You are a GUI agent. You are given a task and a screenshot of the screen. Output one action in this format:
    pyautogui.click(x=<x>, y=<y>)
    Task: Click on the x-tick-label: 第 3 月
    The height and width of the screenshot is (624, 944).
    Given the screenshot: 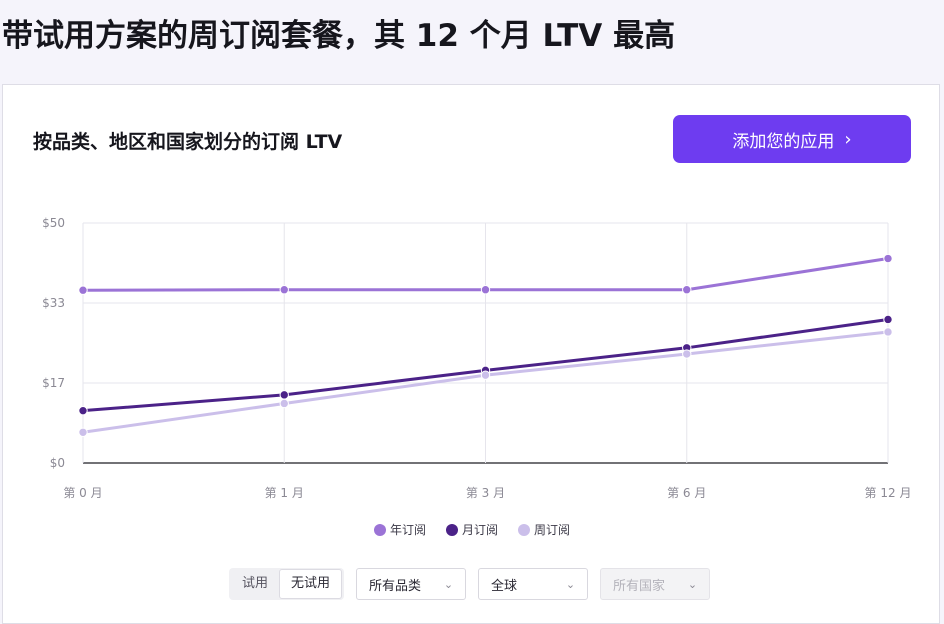 What is the action you would take?
    pyautogui.click(x=485, y=493)
    